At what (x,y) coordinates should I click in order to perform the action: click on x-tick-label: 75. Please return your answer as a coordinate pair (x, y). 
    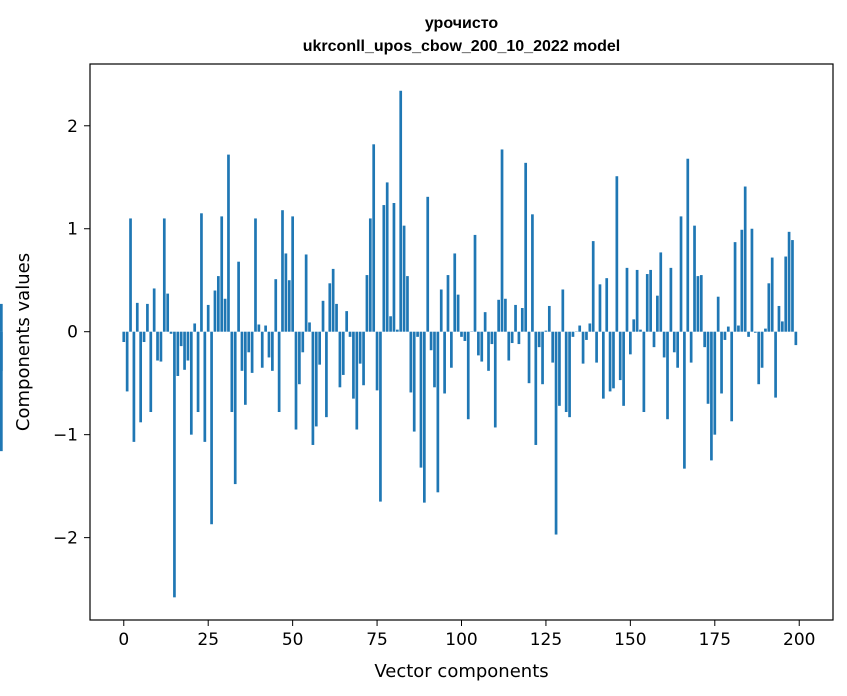
    Looking at the image, I should click on (377, 640).